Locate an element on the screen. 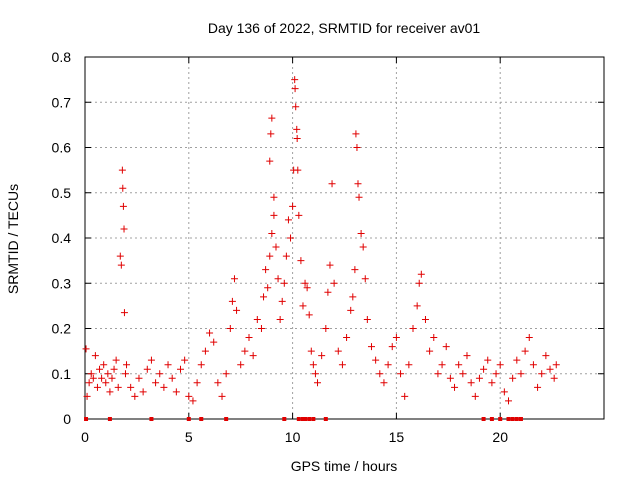 The width and height of the screenshot is (640, 480). x-tick-label: 15 is located at coordinates (397, 437).